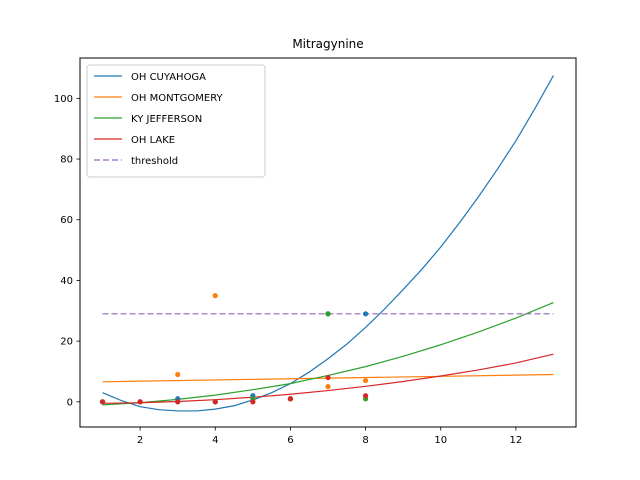 The image size is (640, 480). I want to click on x-tick-label: 4, so click(215, 440).